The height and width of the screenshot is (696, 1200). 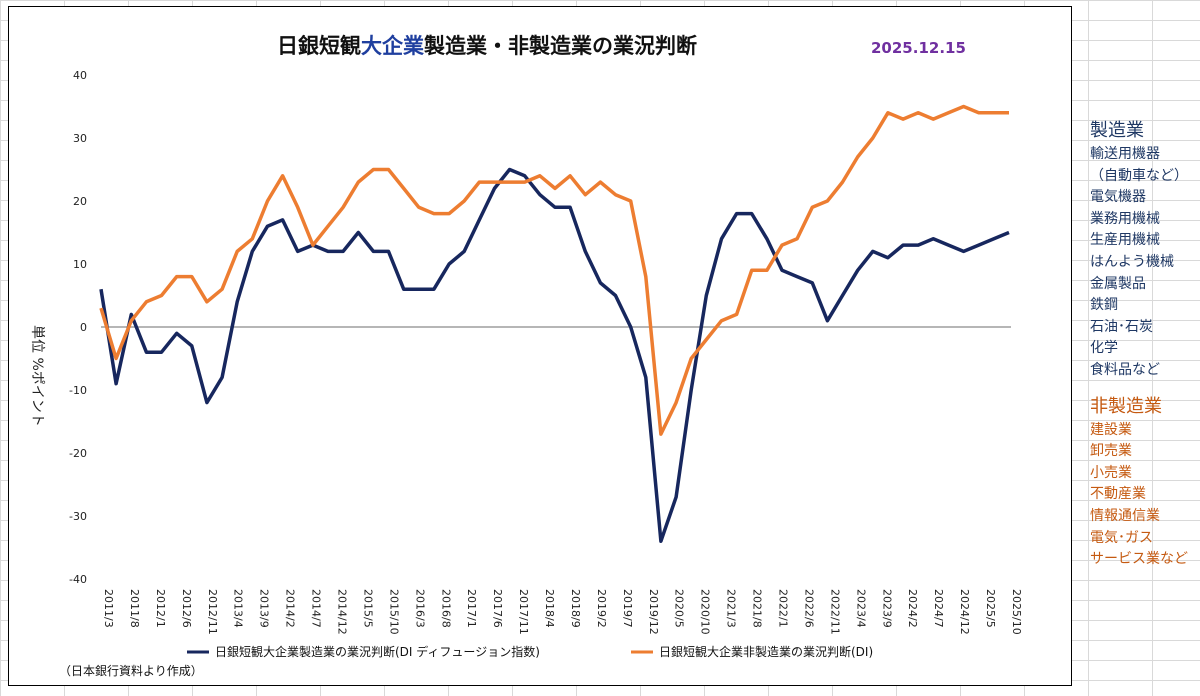 What do you see at coordinates (80, 75) in the screenshot?
I see `y-tick-label: 40` at bounding box center [80, 75].